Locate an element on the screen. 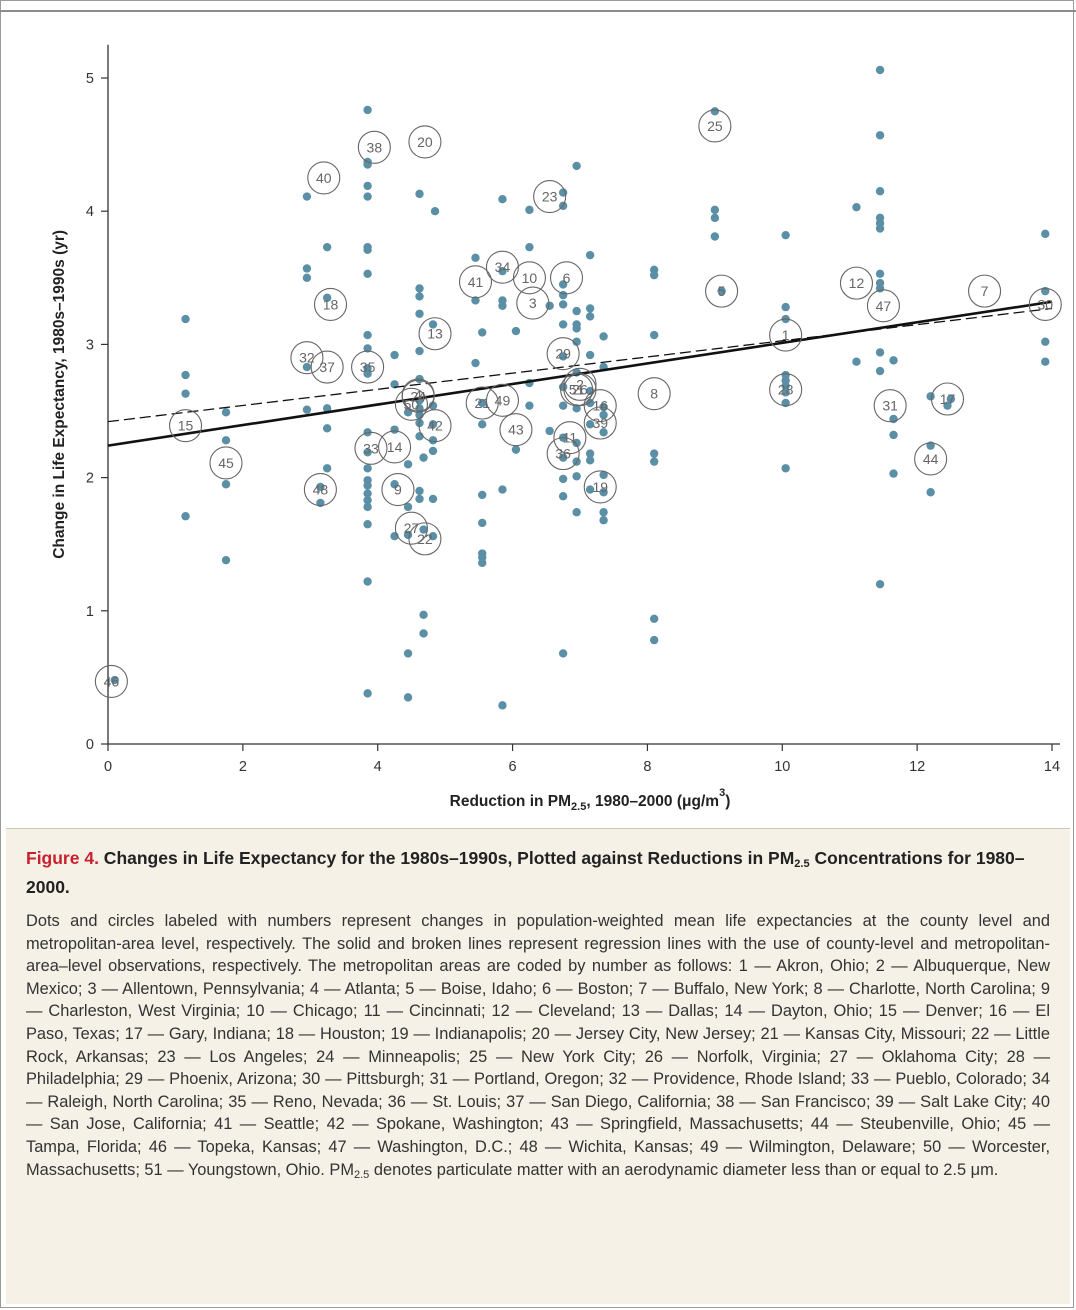 The width and height of the screenshot is (1076, 1310). metro-label: 25 is located at coordinates (715, 126).